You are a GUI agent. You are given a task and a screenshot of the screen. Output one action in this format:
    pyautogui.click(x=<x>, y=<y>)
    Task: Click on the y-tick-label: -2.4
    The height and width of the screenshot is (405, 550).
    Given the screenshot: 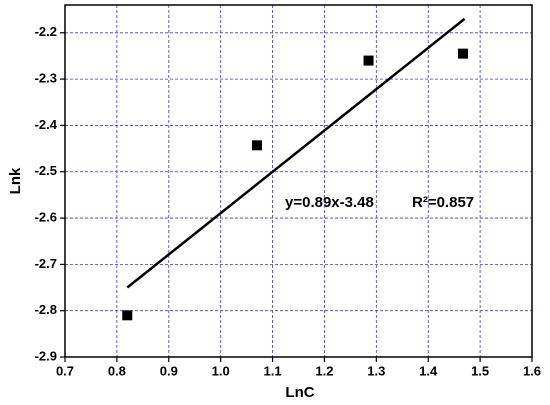 What is the action you would take?
    pyautogui.click(x=46, y=124)
    